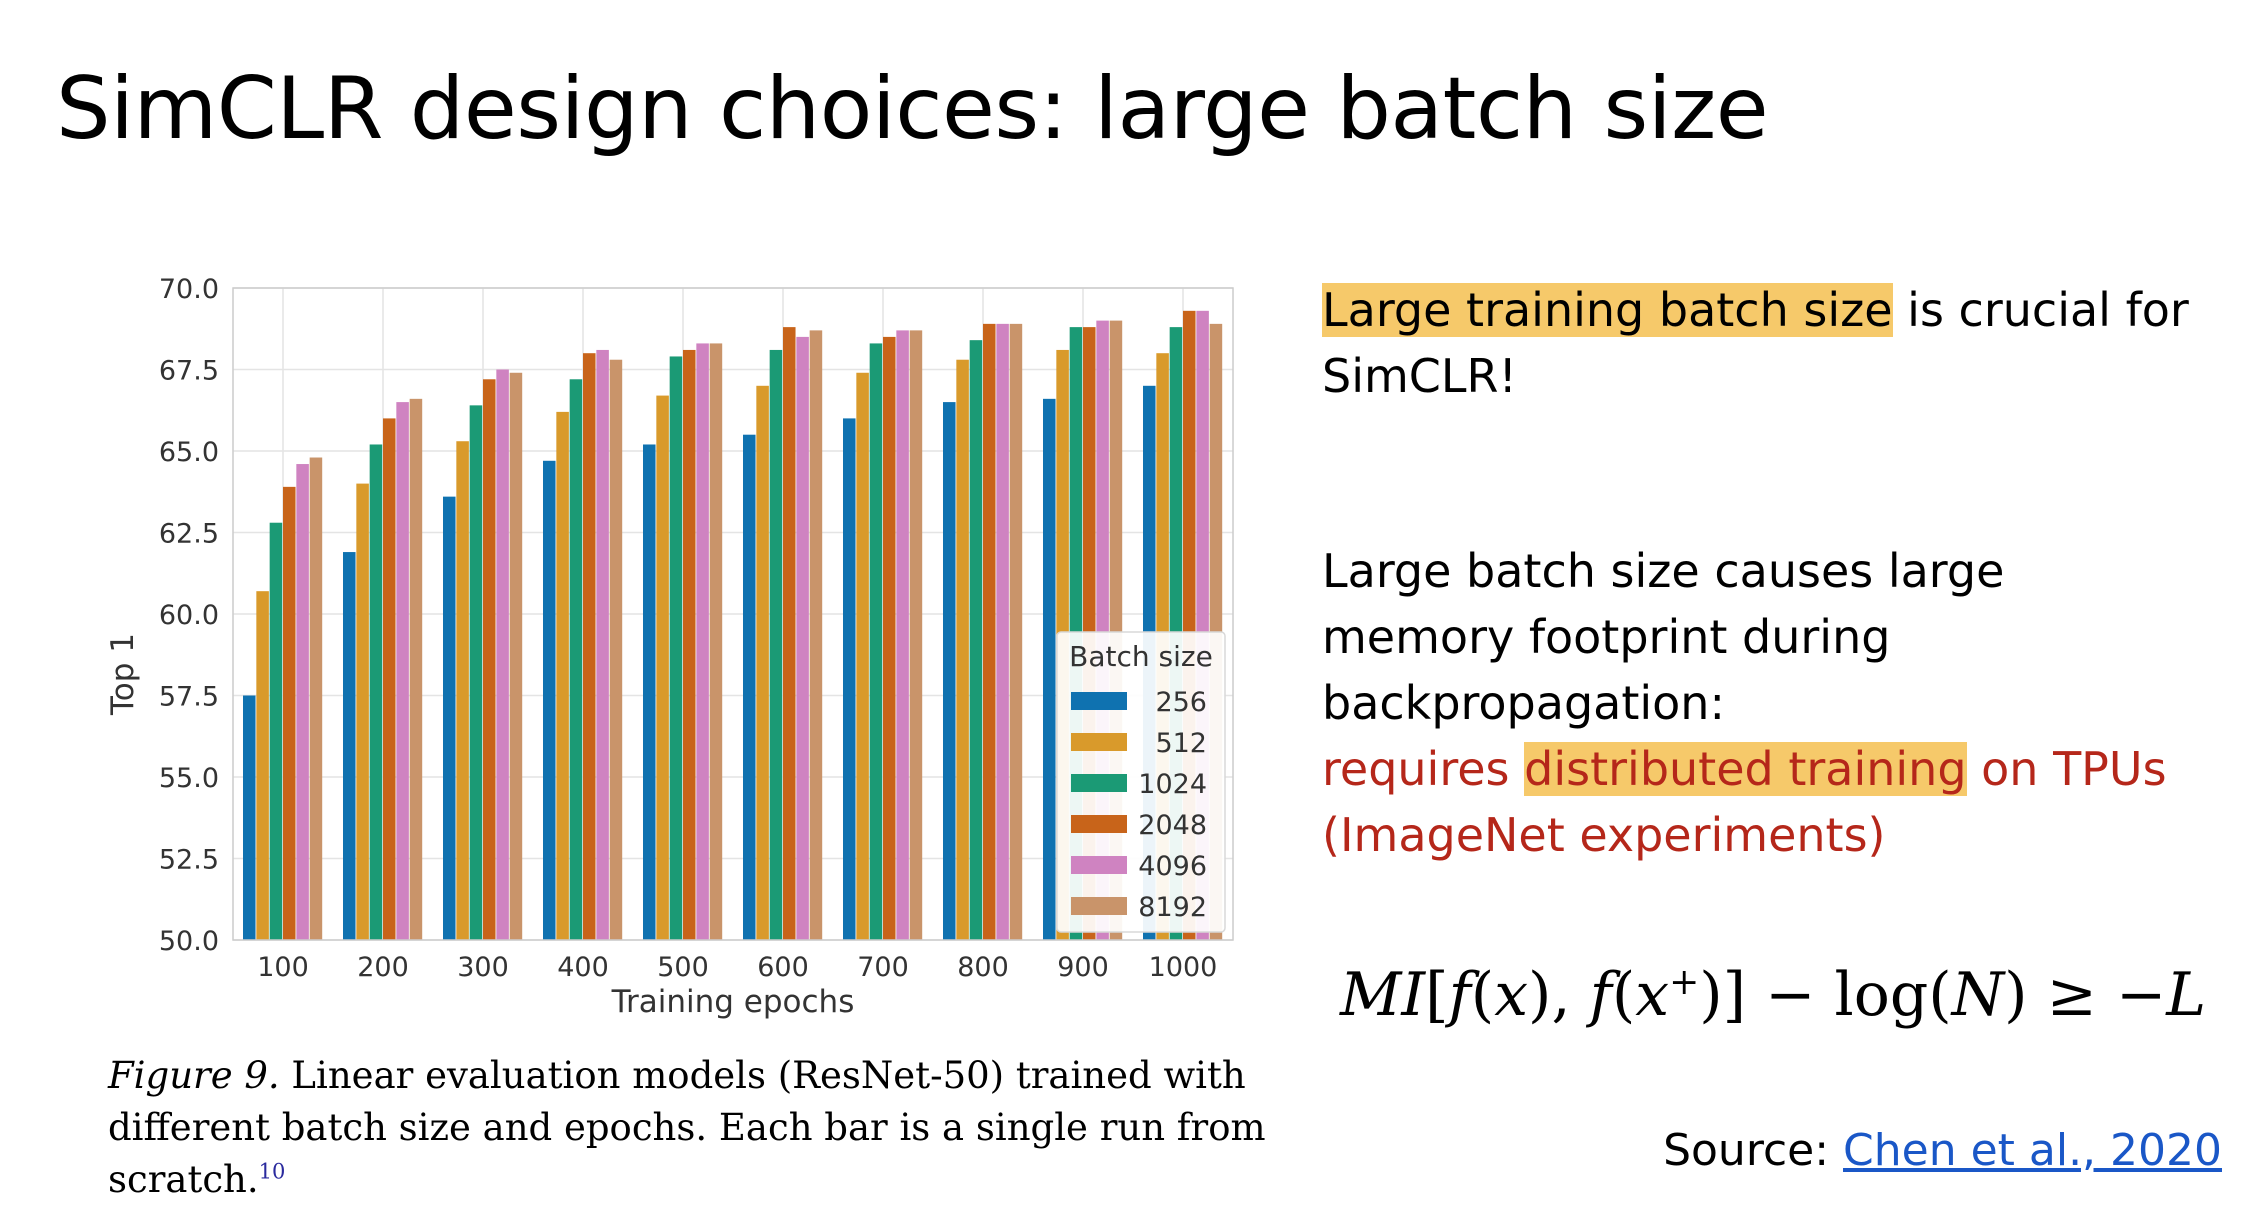 The height and width of the screenshot is (1206, 2252). Describe the element at coordinates (1141, 656) in the screenshot. I see `legend-title: Batch size` at that location.